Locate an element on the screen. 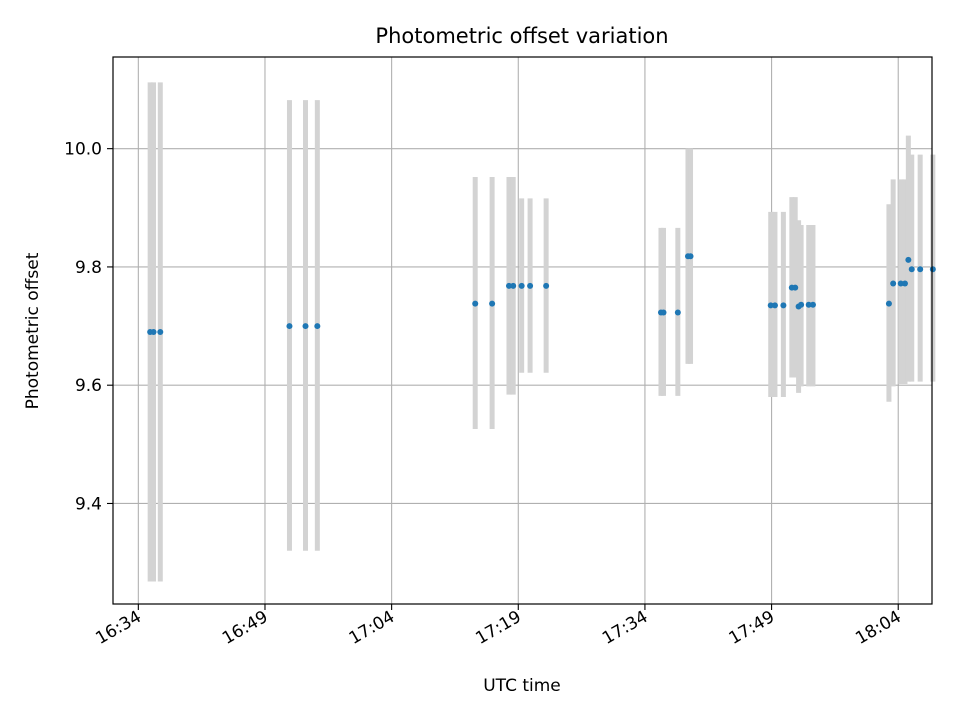  x-tick-label: 17:49 is located at coordinates (752, 628).